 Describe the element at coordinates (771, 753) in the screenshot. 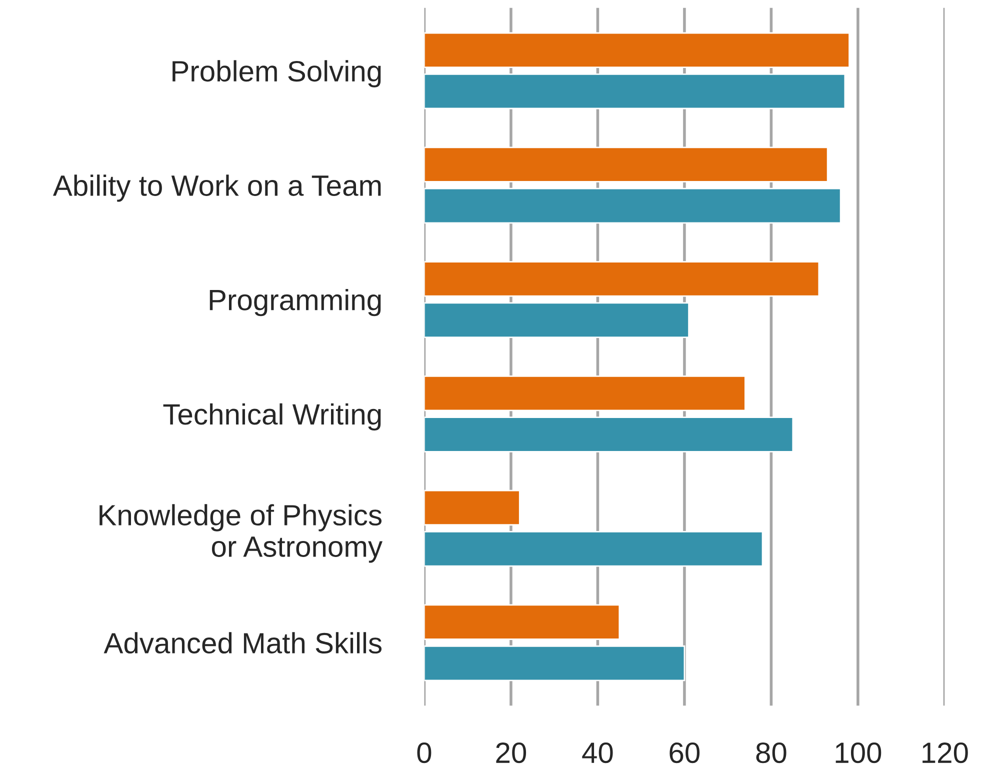

I see `x-tick-label: 80` at that location.